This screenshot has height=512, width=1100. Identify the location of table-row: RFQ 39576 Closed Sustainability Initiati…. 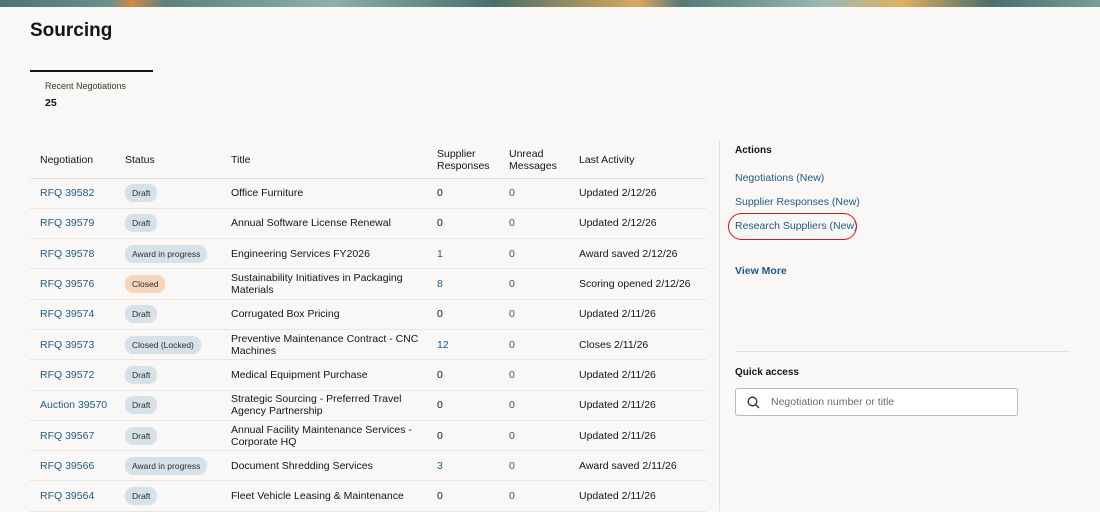
(368, 284).